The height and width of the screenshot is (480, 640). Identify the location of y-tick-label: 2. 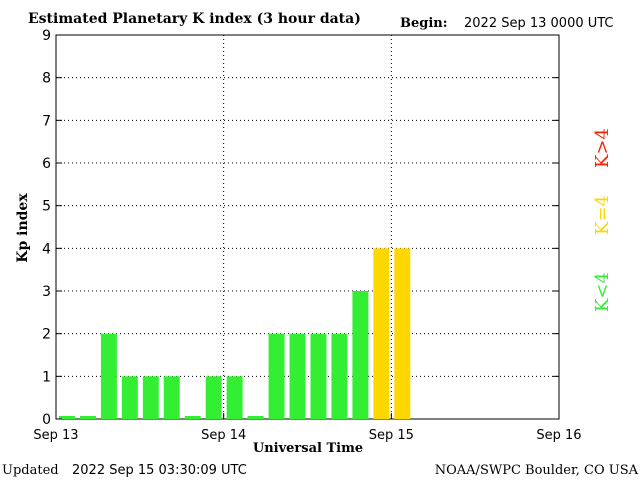
(46, 335).